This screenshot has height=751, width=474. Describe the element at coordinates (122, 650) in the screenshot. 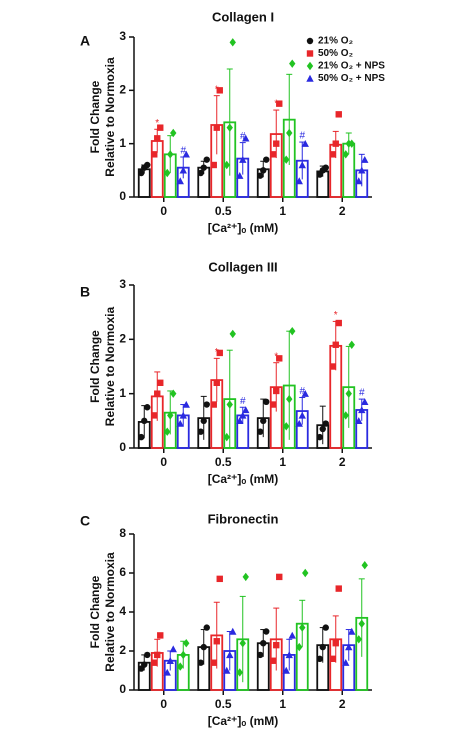

I see `y-tick-label: 2` at that location.